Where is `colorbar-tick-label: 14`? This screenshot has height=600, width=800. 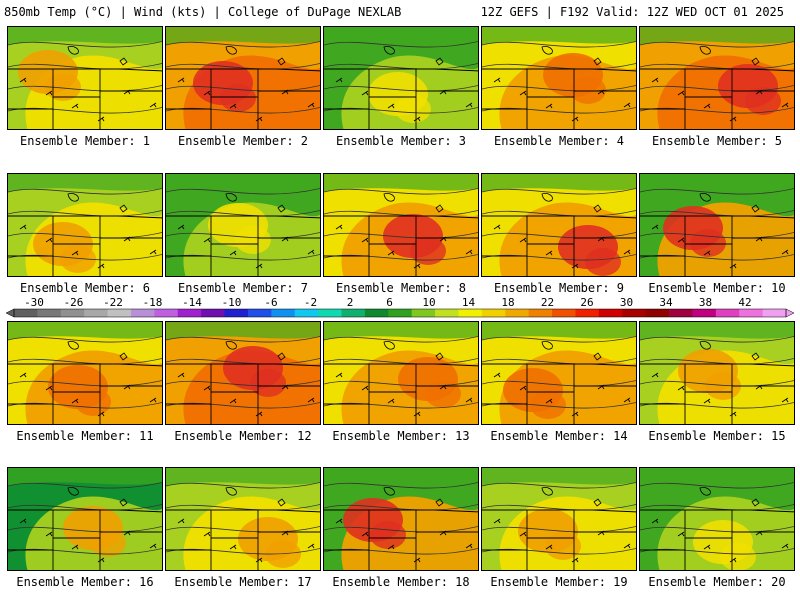 colorbar-tick-label: 14 is located at coordinates (469, 302).